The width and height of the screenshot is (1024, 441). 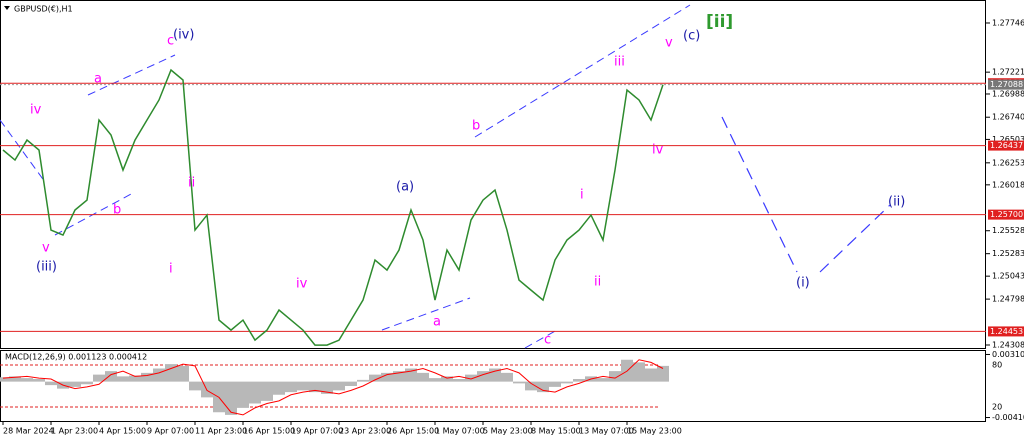 What do you see at coordinates (1008, 253) in the screenshot?
I see `y-tick-label: 1.25283` at bounding box center [1008, 253].